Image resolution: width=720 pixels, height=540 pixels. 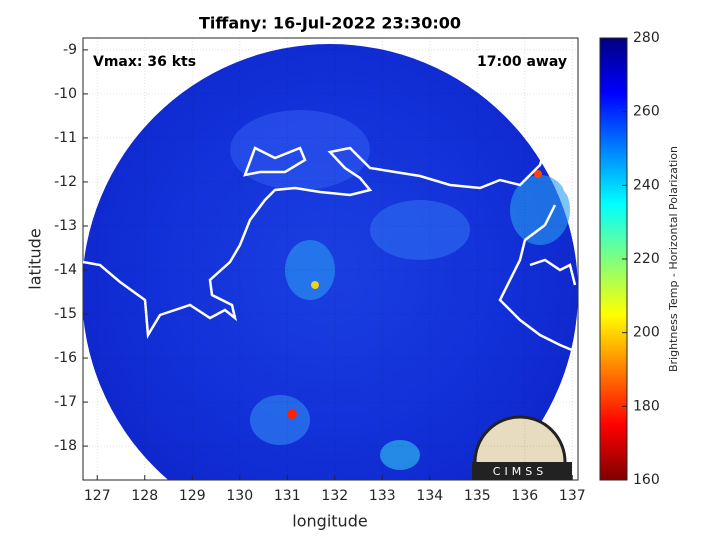 What do you see at coordinates (646, 259) in the screenshot?
I see `colorbar-tick-label: 220` at bounding box center [646, 259].